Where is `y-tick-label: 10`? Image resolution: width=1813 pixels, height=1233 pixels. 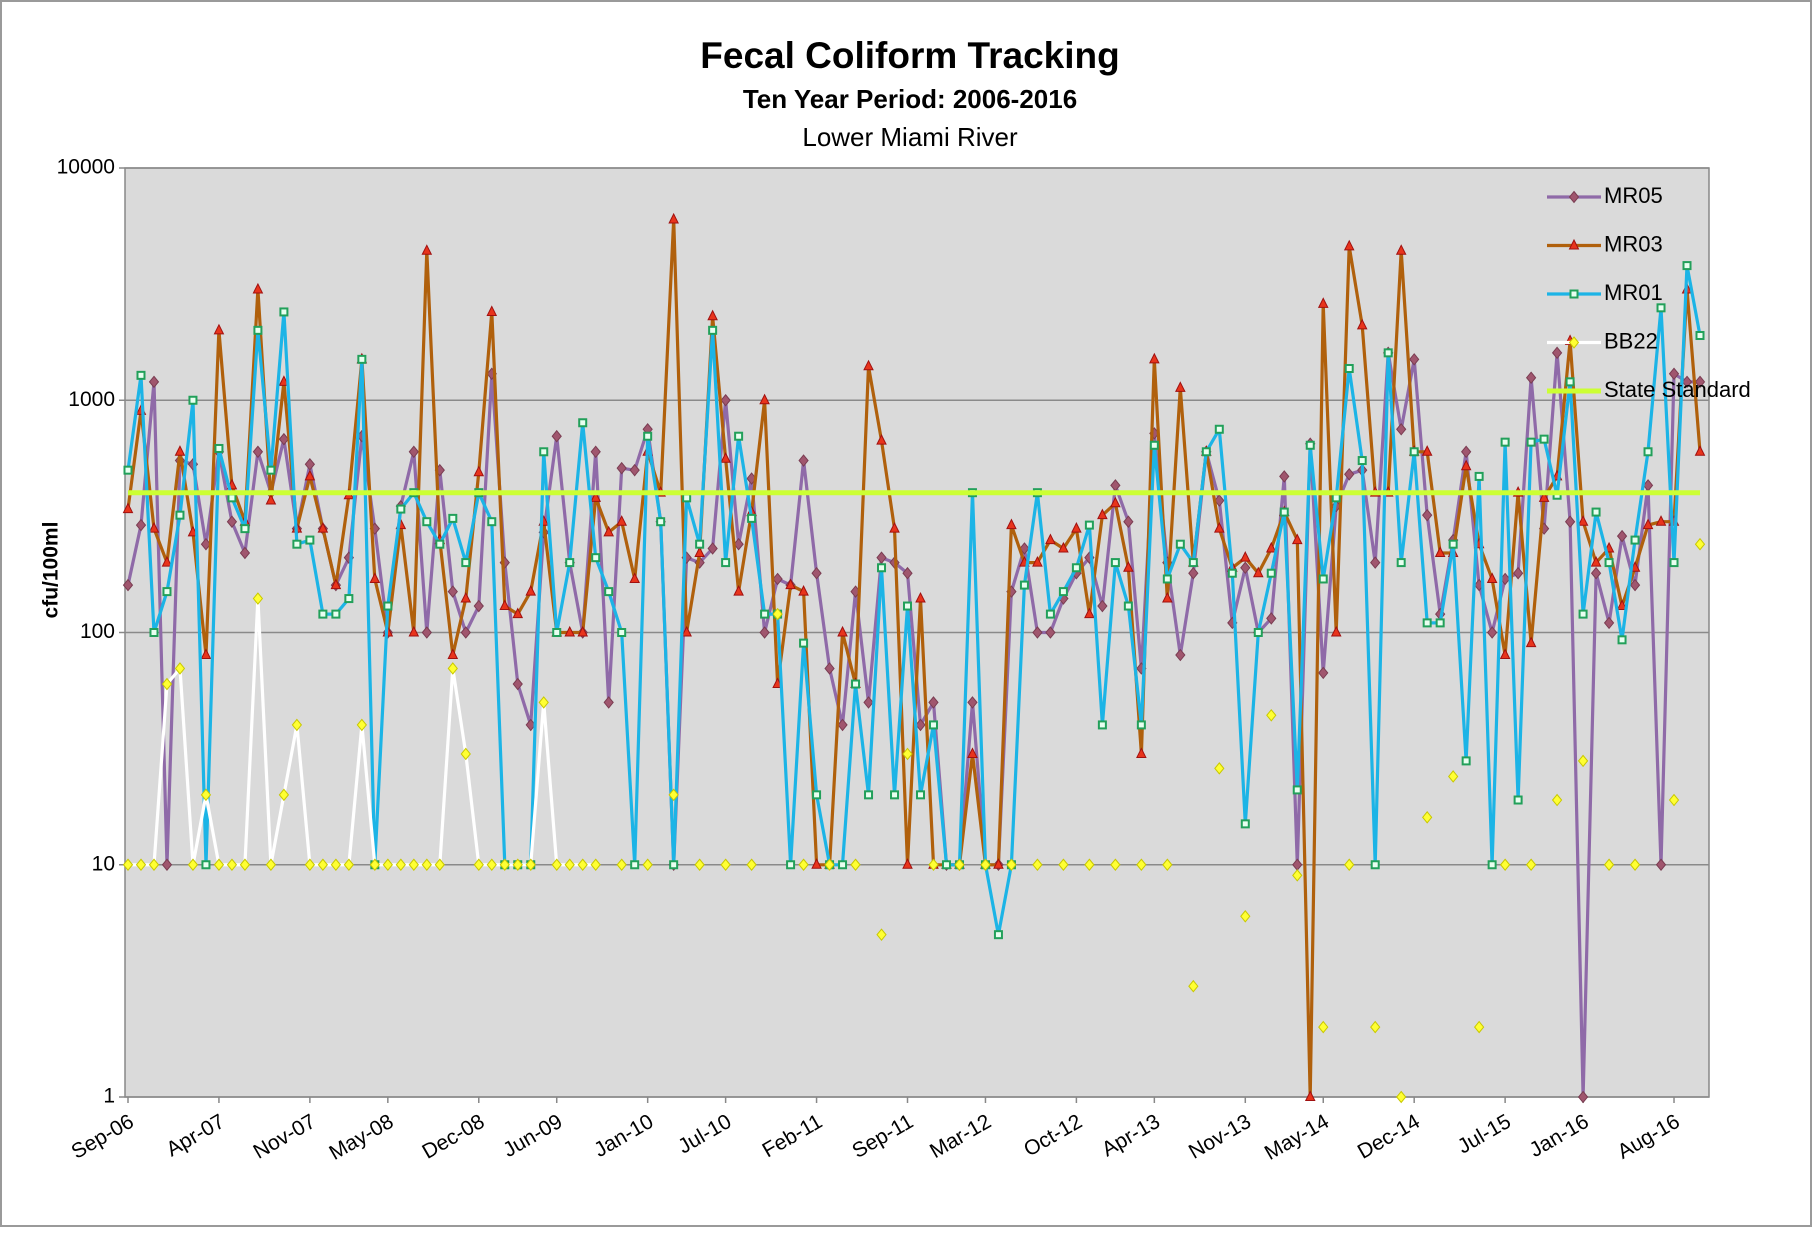
y-tick-label: 10 is located at coordinates (103, 863).